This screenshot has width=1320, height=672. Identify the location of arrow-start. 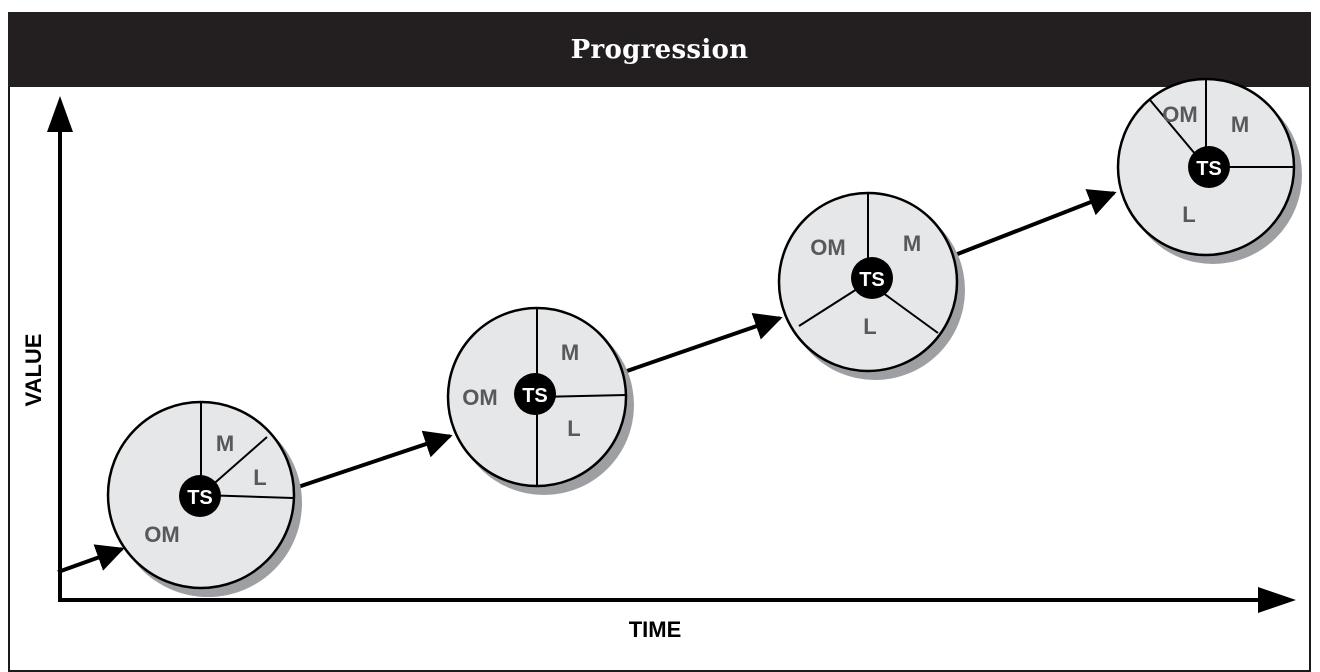
(91, 559).